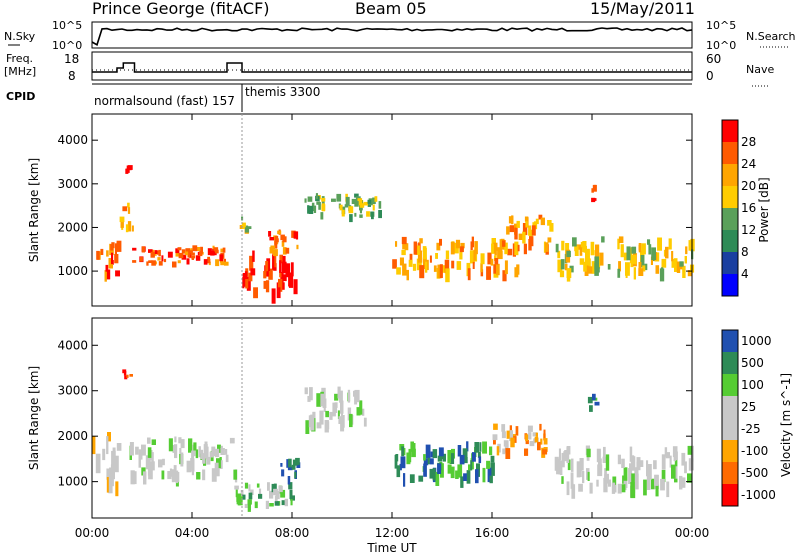  I want to click on y-tick-label: 3000, so click(72, 391).